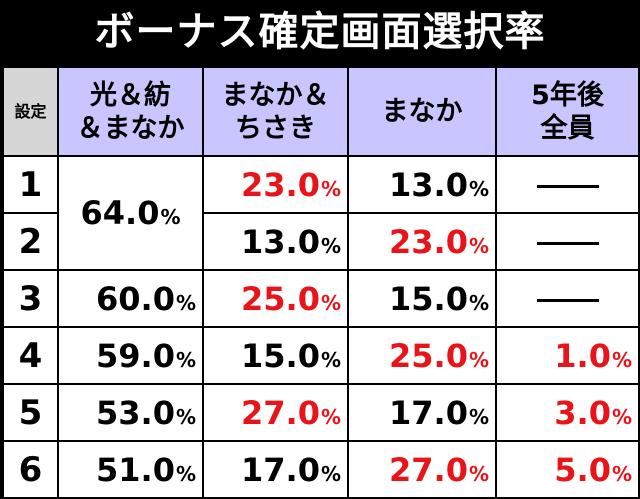  Describe the element at coordinates (130, 412) in the screenshot. I see `value-cell: 53.0%` at that location.